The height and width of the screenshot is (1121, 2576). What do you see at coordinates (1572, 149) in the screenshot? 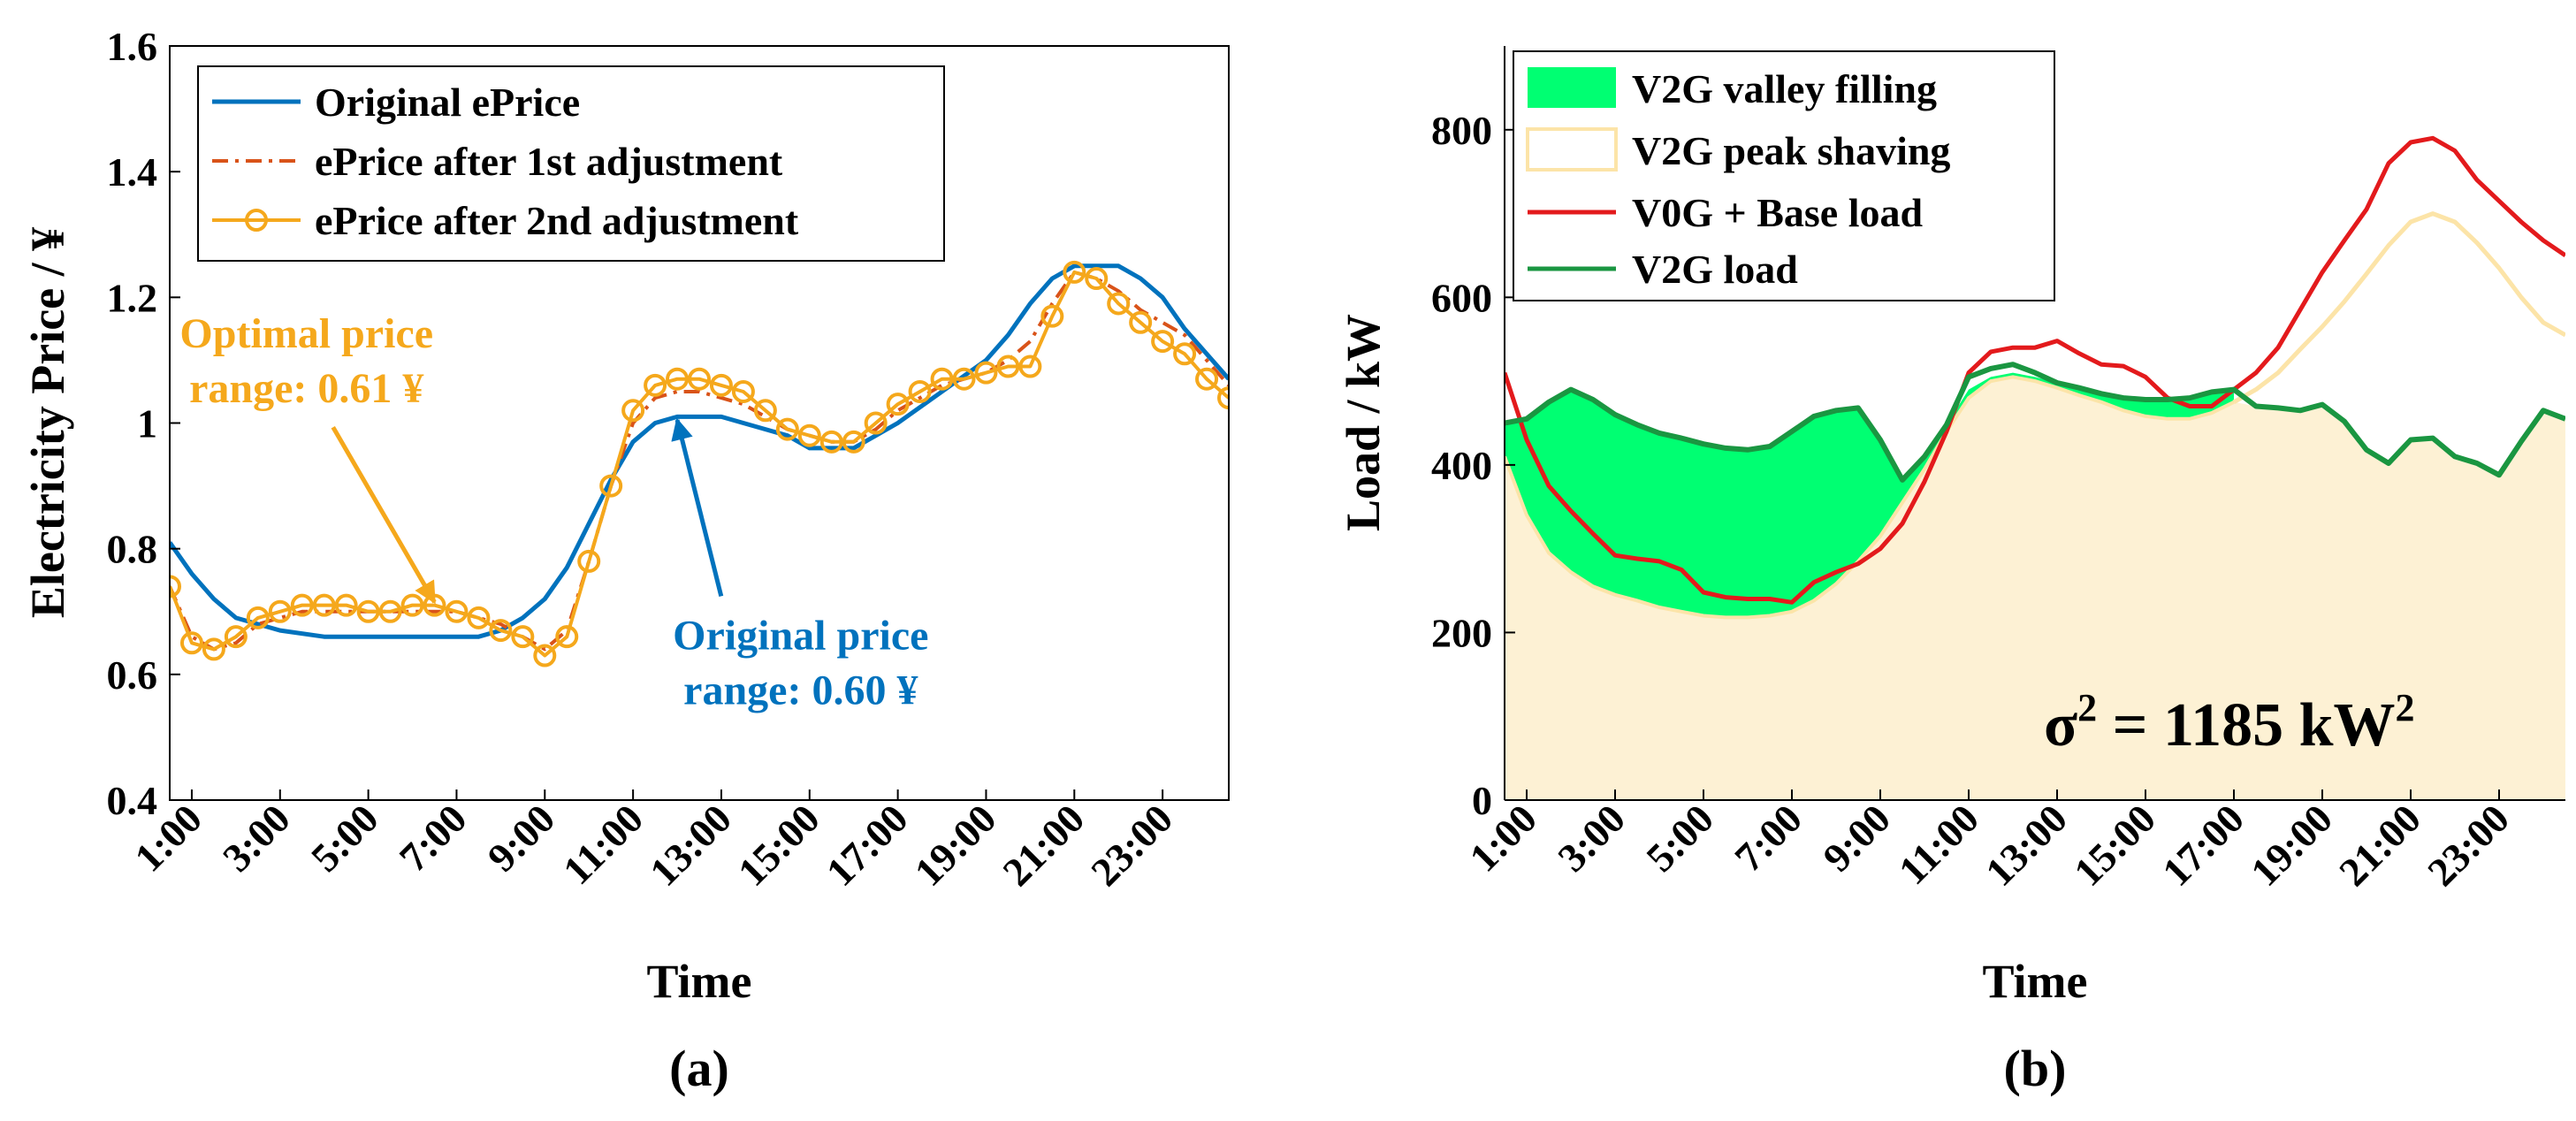
I see `legend-b-swatch-peak` at bounding box center [1572, 149].